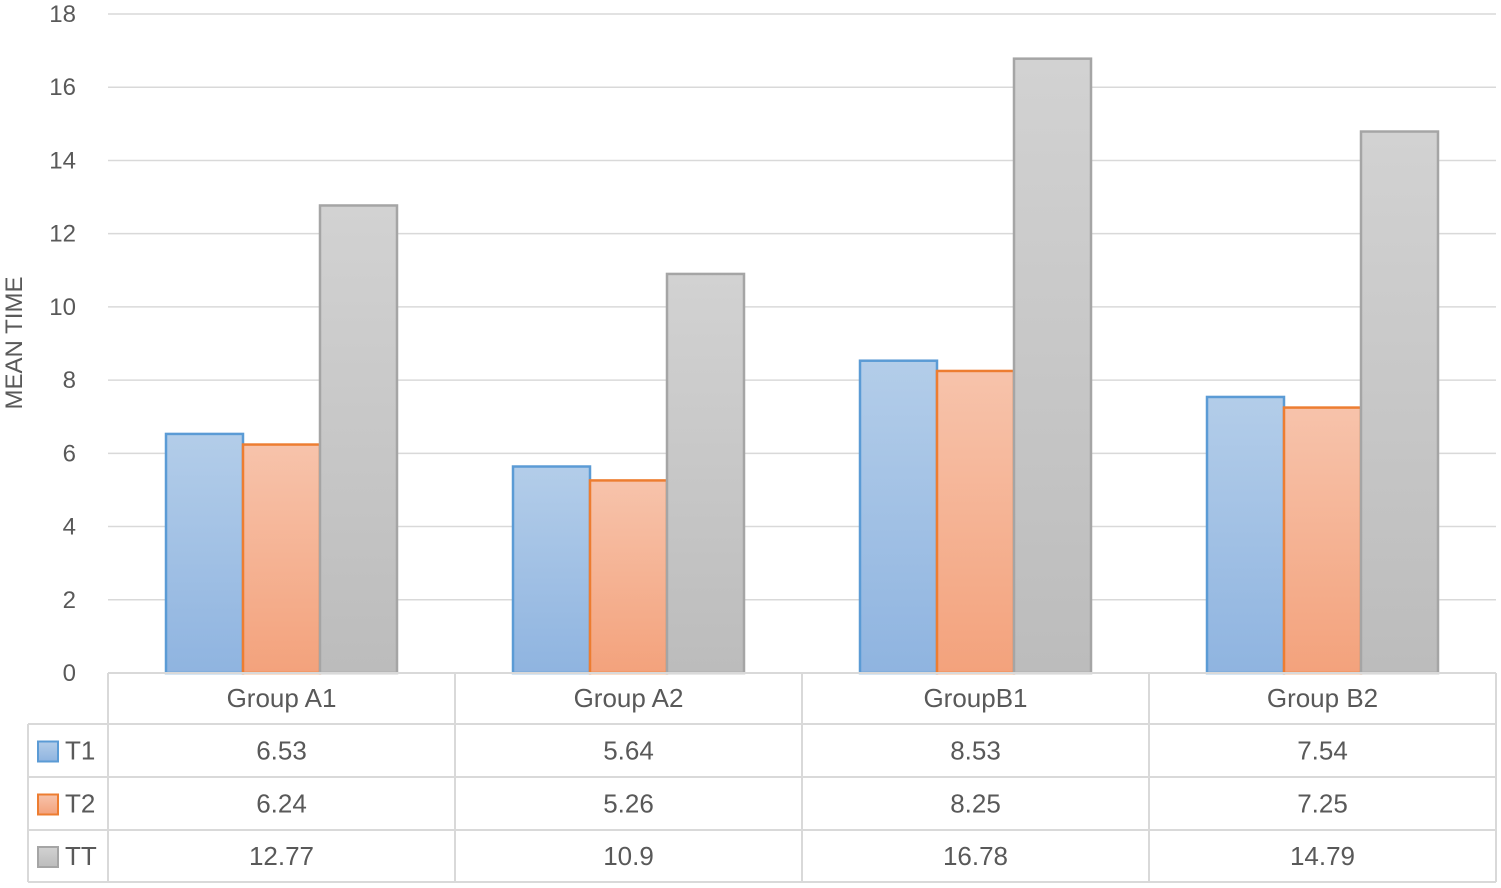 The height and width of the screenshot is (888, 1501). I want to click on x-category-label: Group A1, so click(282, 698).